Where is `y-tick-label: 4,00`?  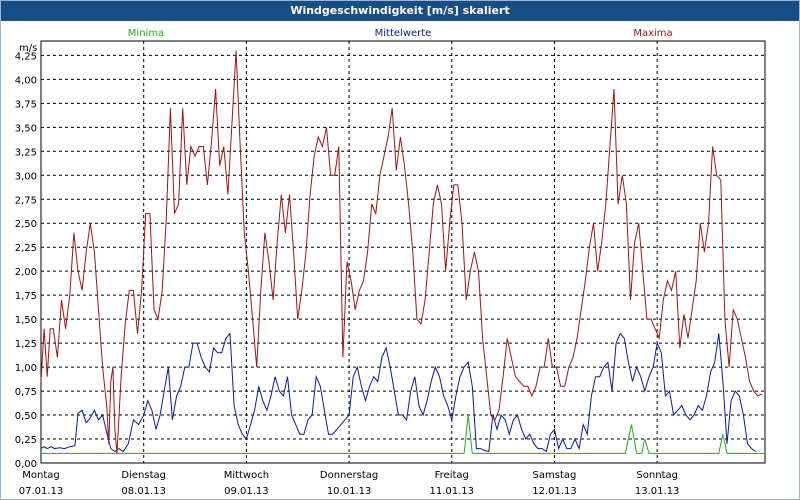 y-tick-label: 4,00 is located at coordinates (26, 80).